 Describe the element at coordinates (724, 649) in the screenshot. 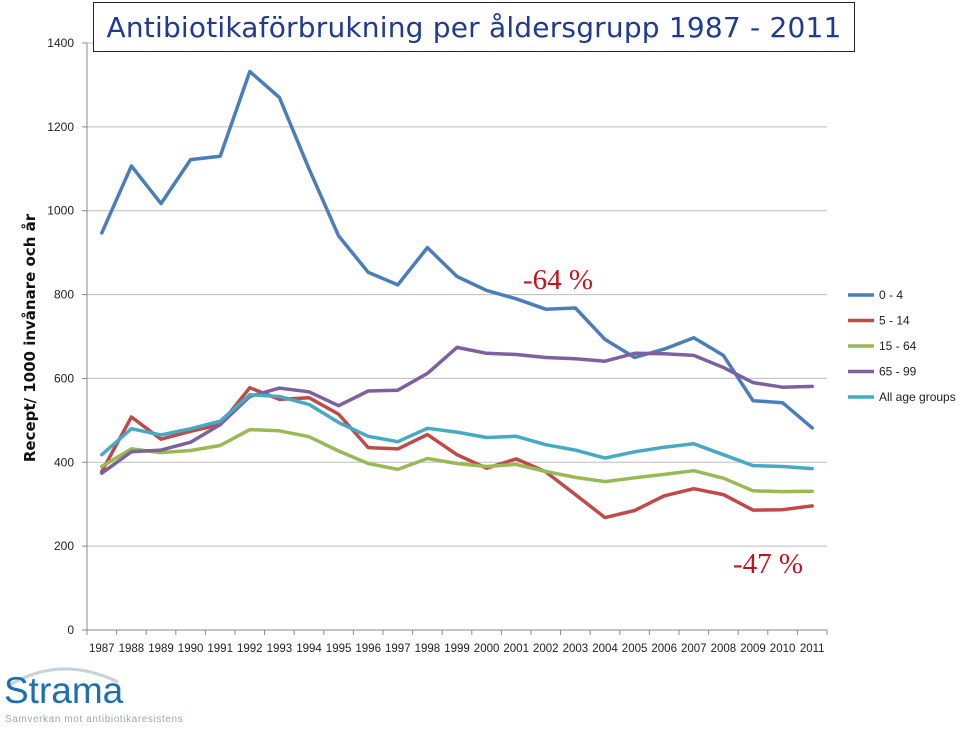

I see `x-tick-label: 2008` at that location.